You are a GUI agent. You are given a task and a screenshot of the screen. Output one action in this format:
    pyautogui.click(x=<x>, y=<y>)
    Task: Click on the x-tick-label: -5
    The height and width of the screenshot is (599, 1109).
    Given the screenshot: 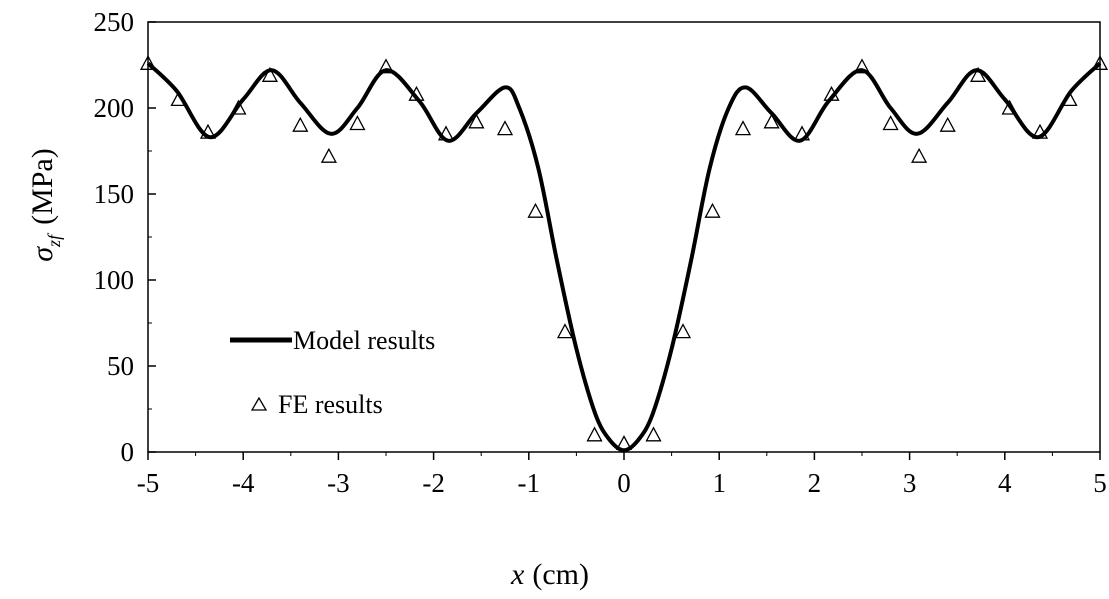 What is the action you would take?
    pyautogui.click(x=148, y=483)
    